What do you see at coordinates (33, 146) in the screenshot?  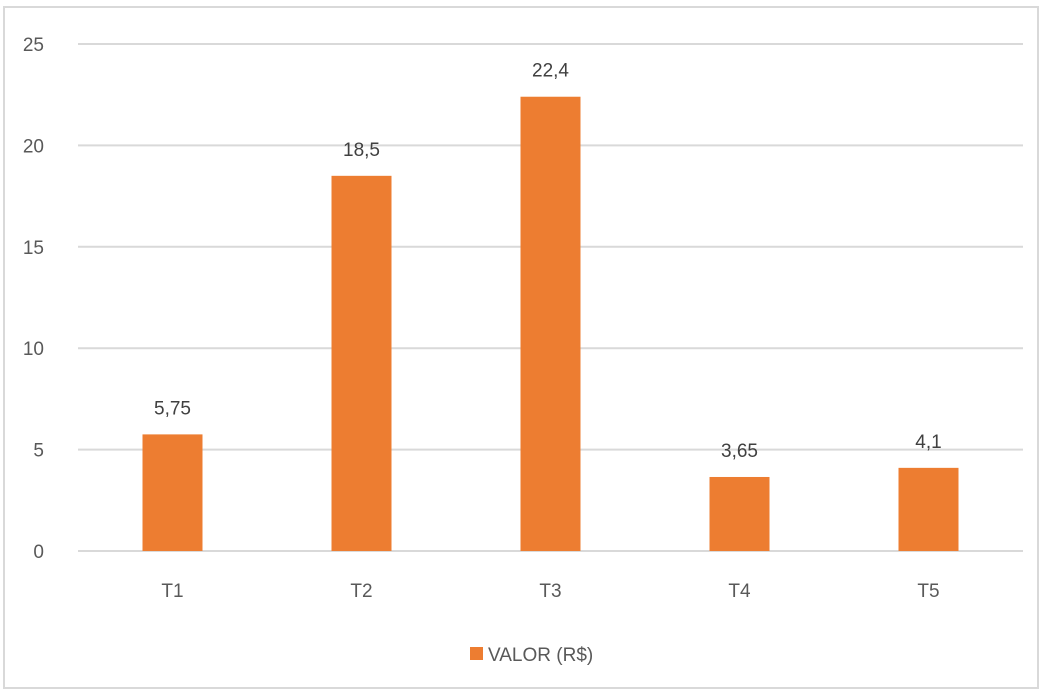 I see `y-tick-label: 20` at bounding box center [33, 146].